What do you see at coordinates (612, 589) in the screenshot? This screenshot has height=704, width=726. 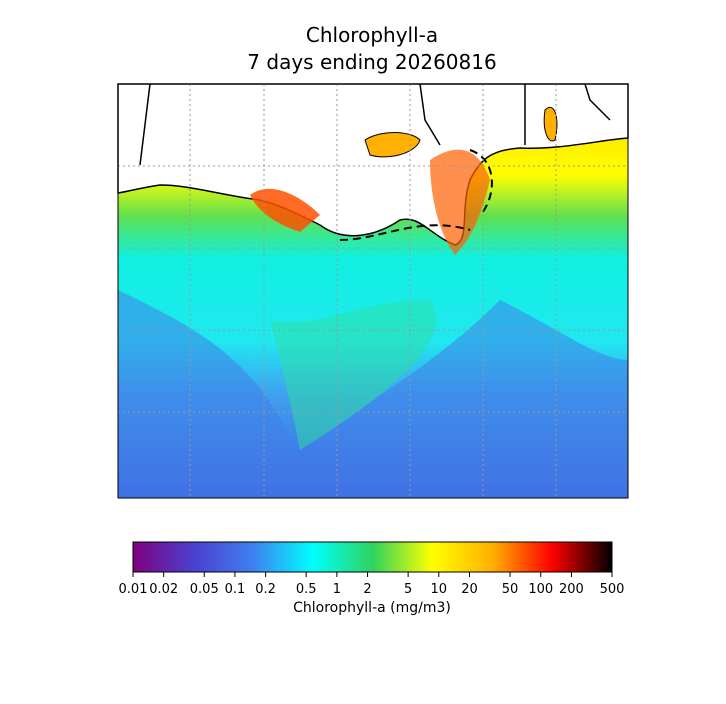 I see `colorbar-tick-label: 500` at bounding box center [612, 589].